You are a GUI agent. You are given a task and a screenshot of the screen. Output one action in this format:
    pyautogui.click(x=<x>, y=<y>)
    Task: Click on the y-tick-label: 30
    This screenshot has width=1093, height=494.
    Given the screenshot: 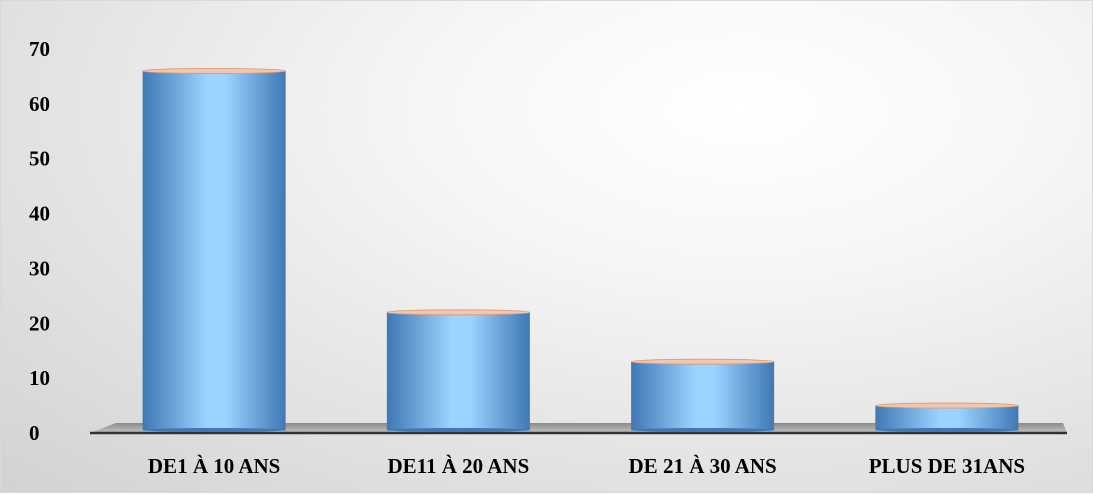 What is the action you would take?
    pyautogui.click(x=39, y=268)
    